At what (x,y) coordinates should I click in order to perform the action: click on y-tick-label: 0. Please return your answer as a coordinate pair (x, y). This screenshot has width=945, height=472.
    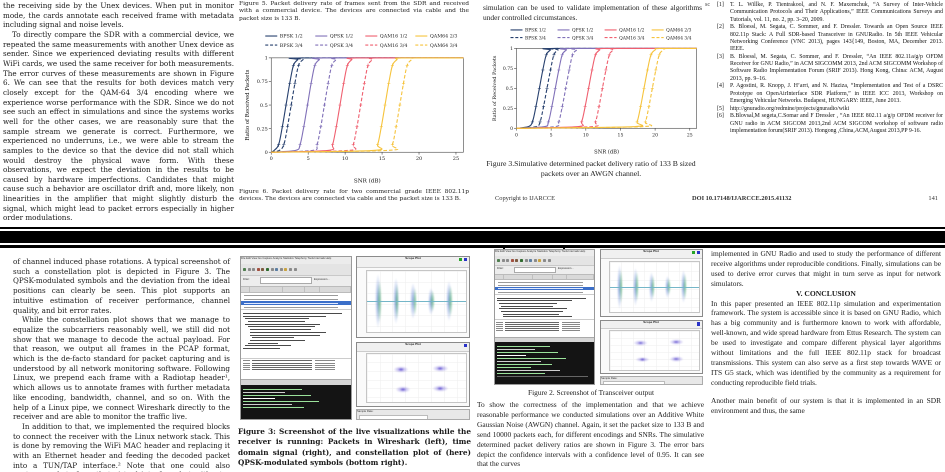
    Looking at the image, I should click on (511, 129).